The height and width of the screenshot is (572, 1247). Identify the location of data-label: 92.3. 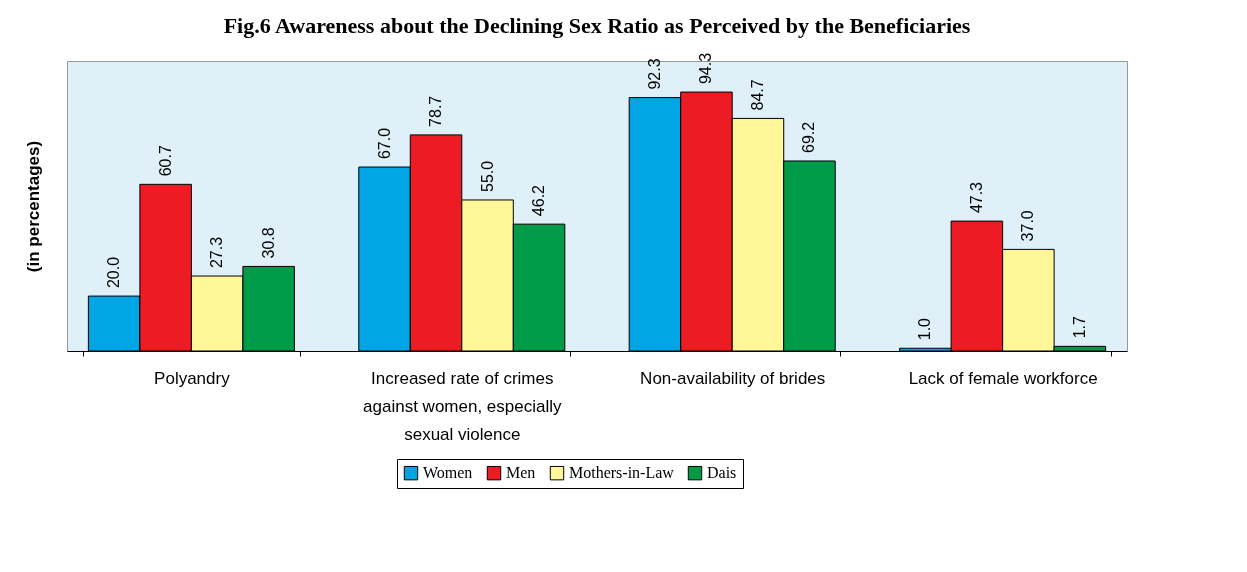
(654, 74).